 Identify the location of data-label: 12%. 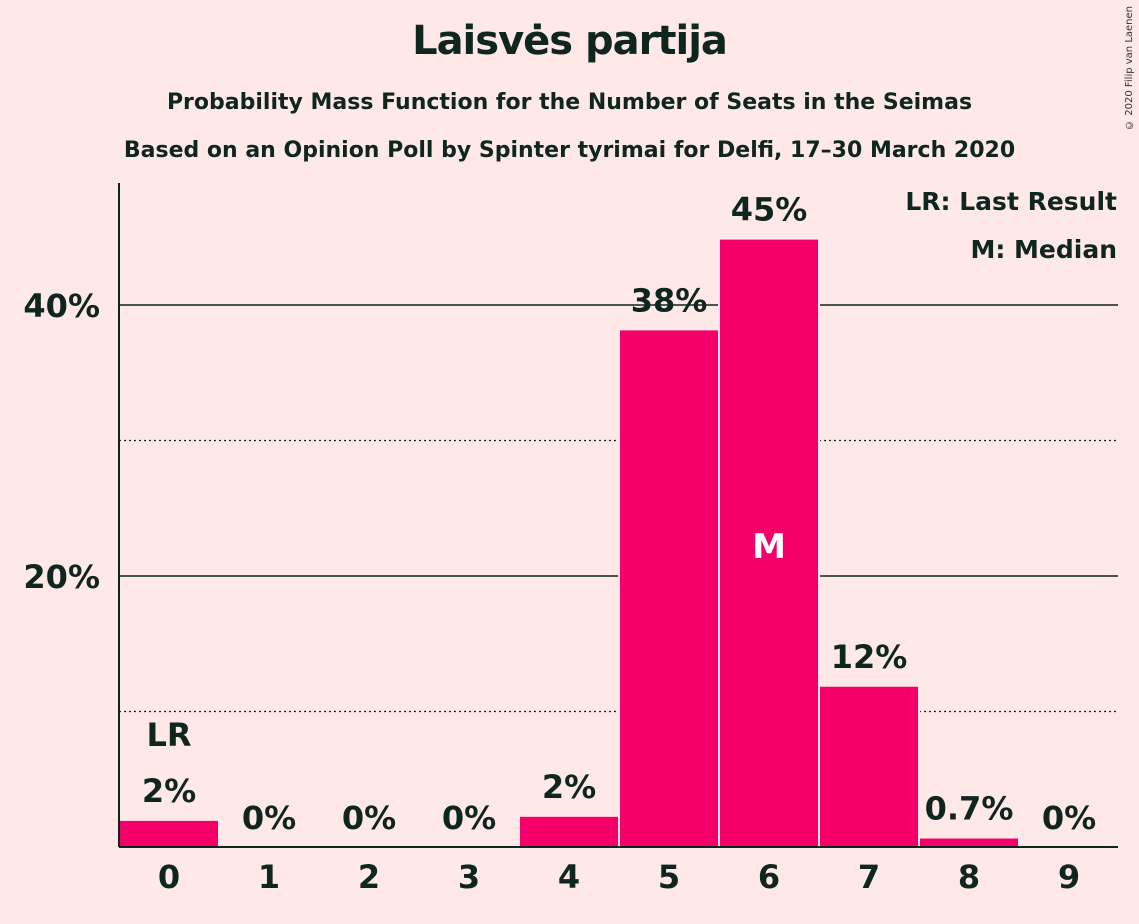
(869, 657).